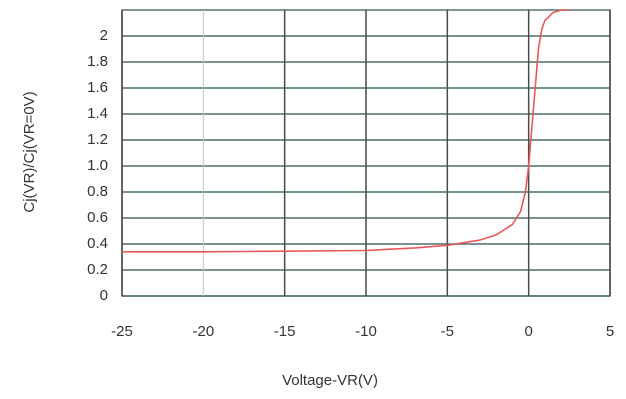 This screenshot has height=399, width=626. What do you see at coordinates (528, 331) in the screenshot?
I see `x-tick-label: 0` at bounding box center [528, 331].